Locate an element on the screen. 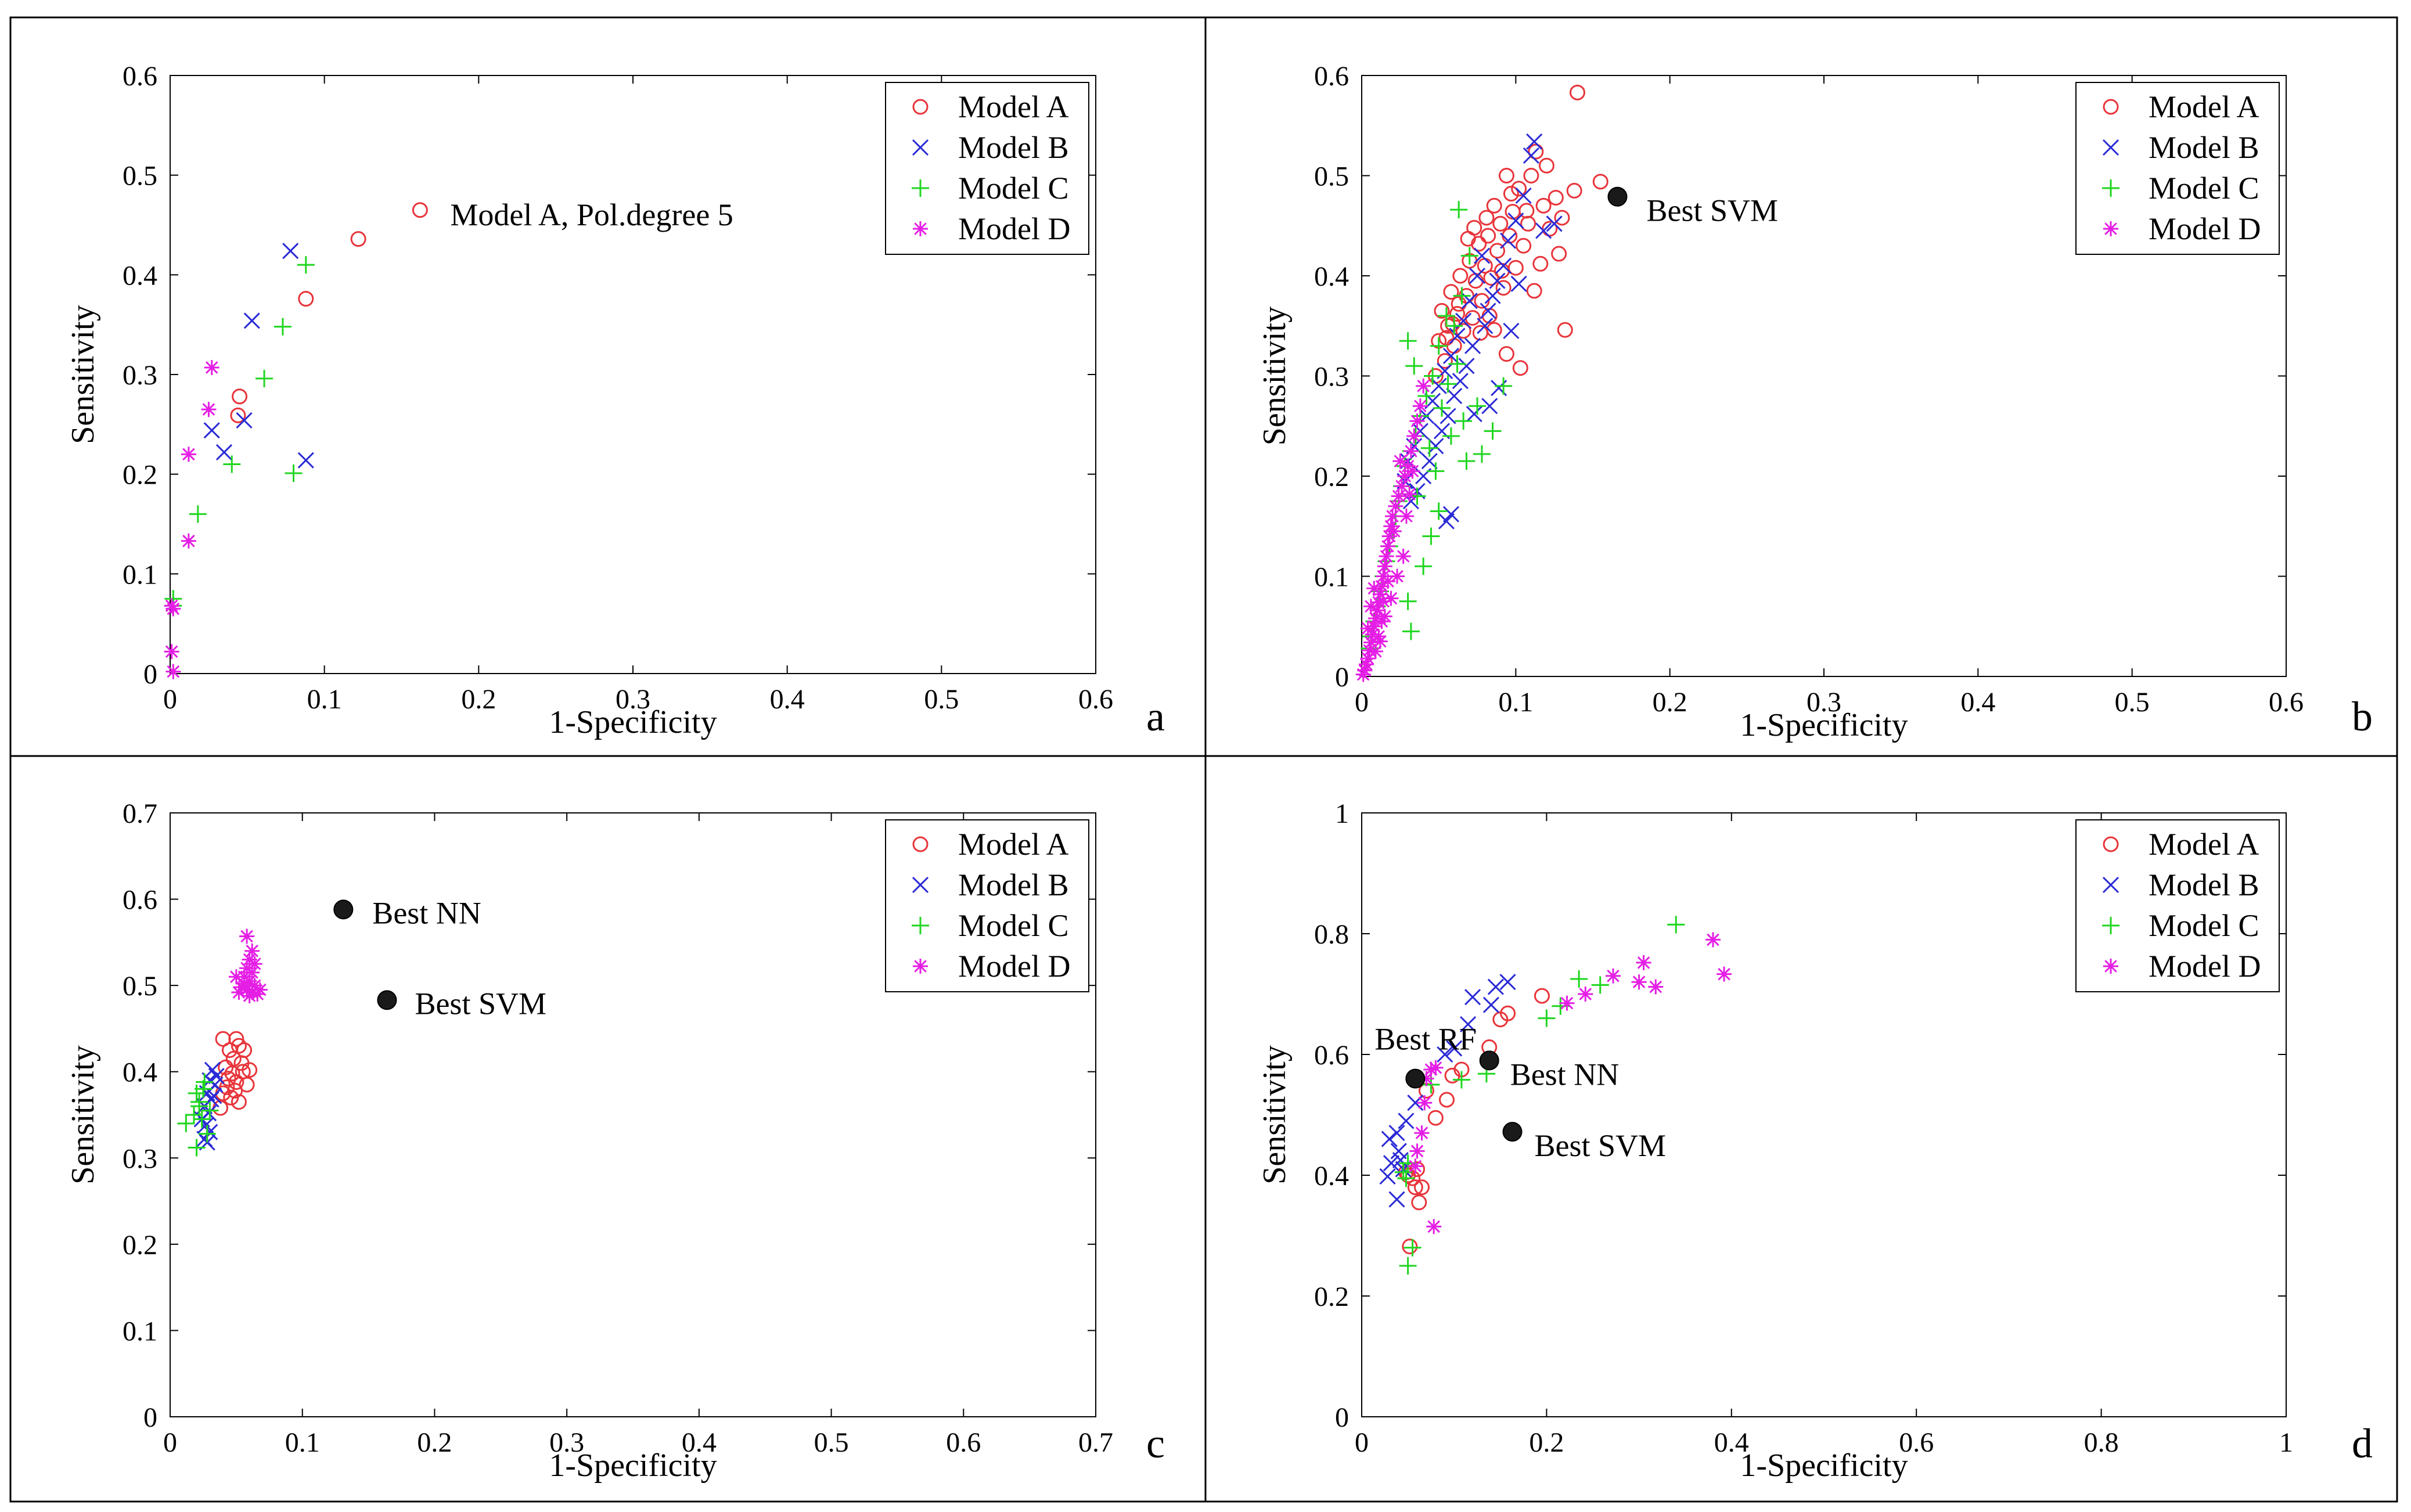  best-model-point is located at coordinates (1415, 1079).